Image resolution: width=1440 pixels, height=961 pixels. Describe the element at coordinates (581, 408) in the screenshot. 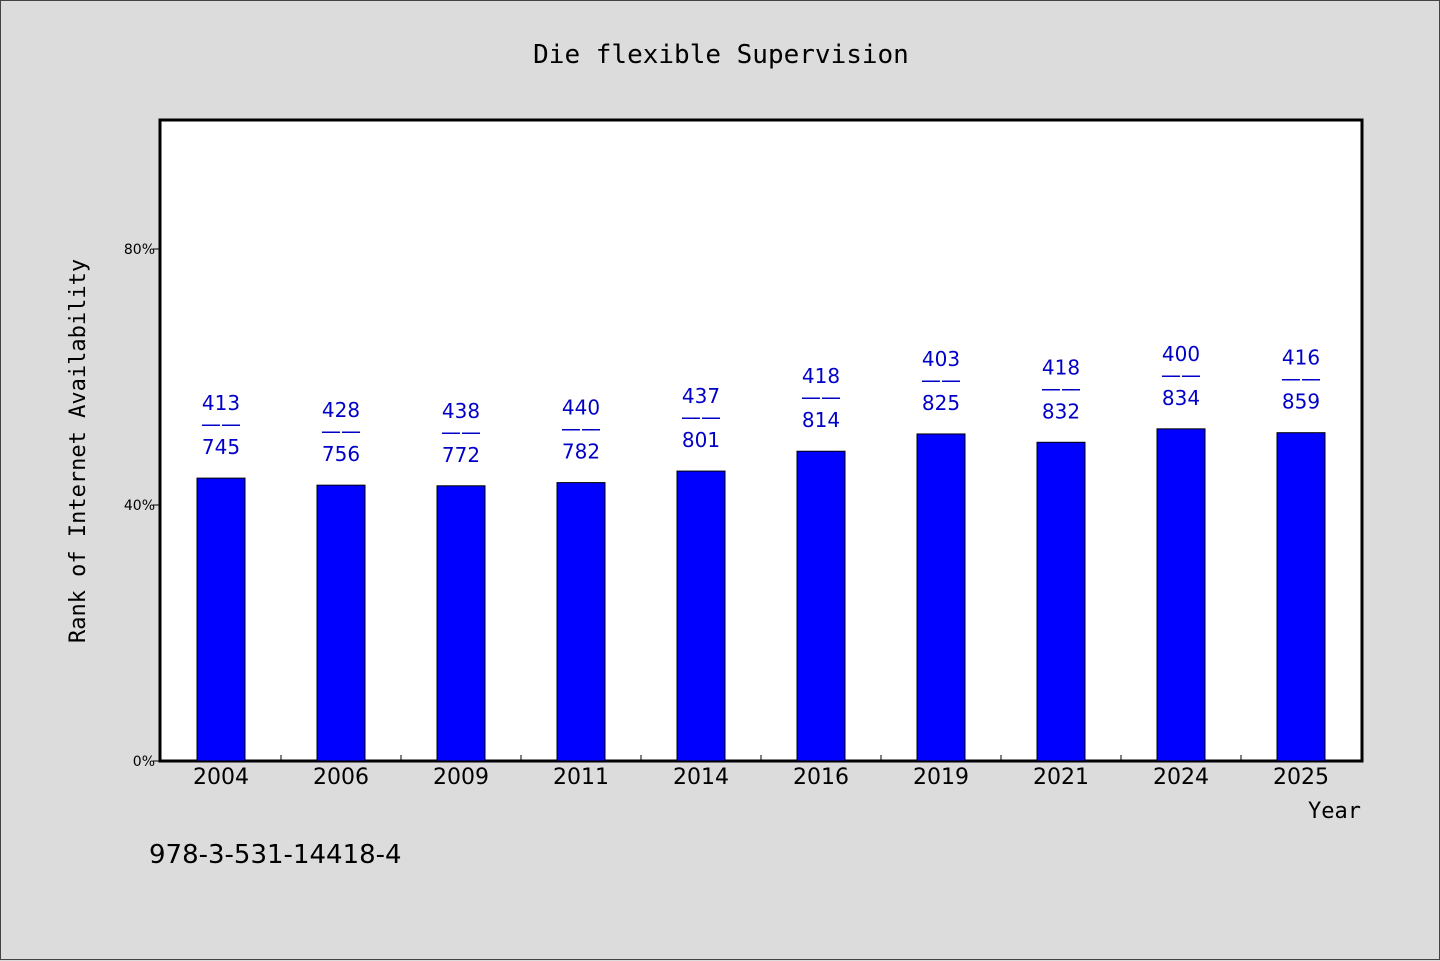

I see `data-label-top-2011: 440` at that location.